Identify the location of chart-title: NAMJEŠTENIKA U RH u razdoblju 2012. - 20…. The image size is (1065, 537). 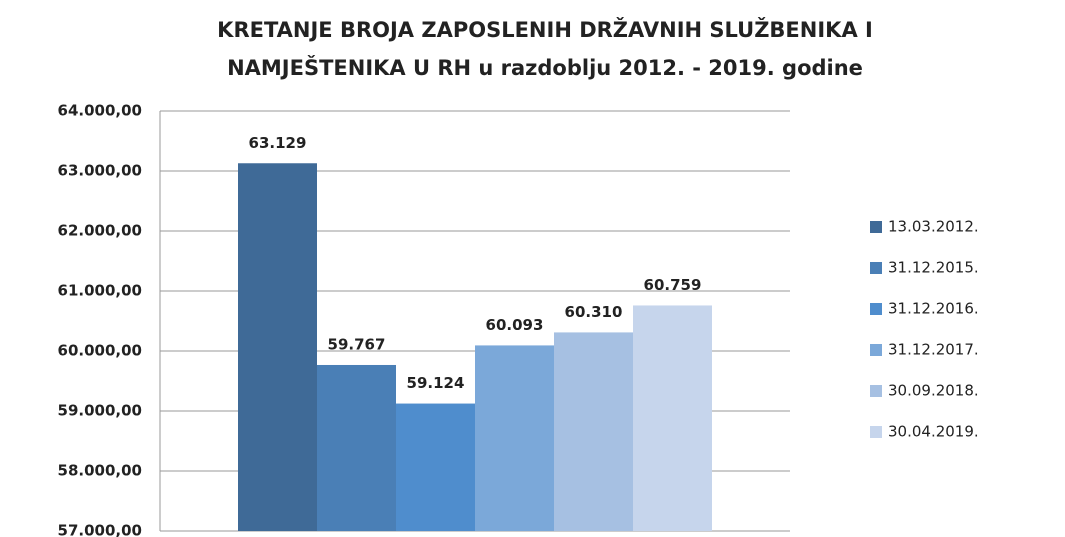
(545, 67).